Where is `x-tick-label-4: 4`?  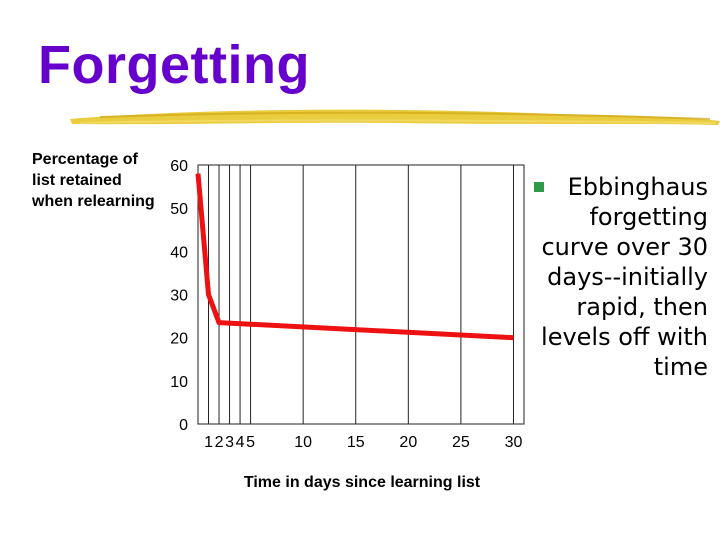
x-tick-label-4: 4 is located at coordinates (240, 442).